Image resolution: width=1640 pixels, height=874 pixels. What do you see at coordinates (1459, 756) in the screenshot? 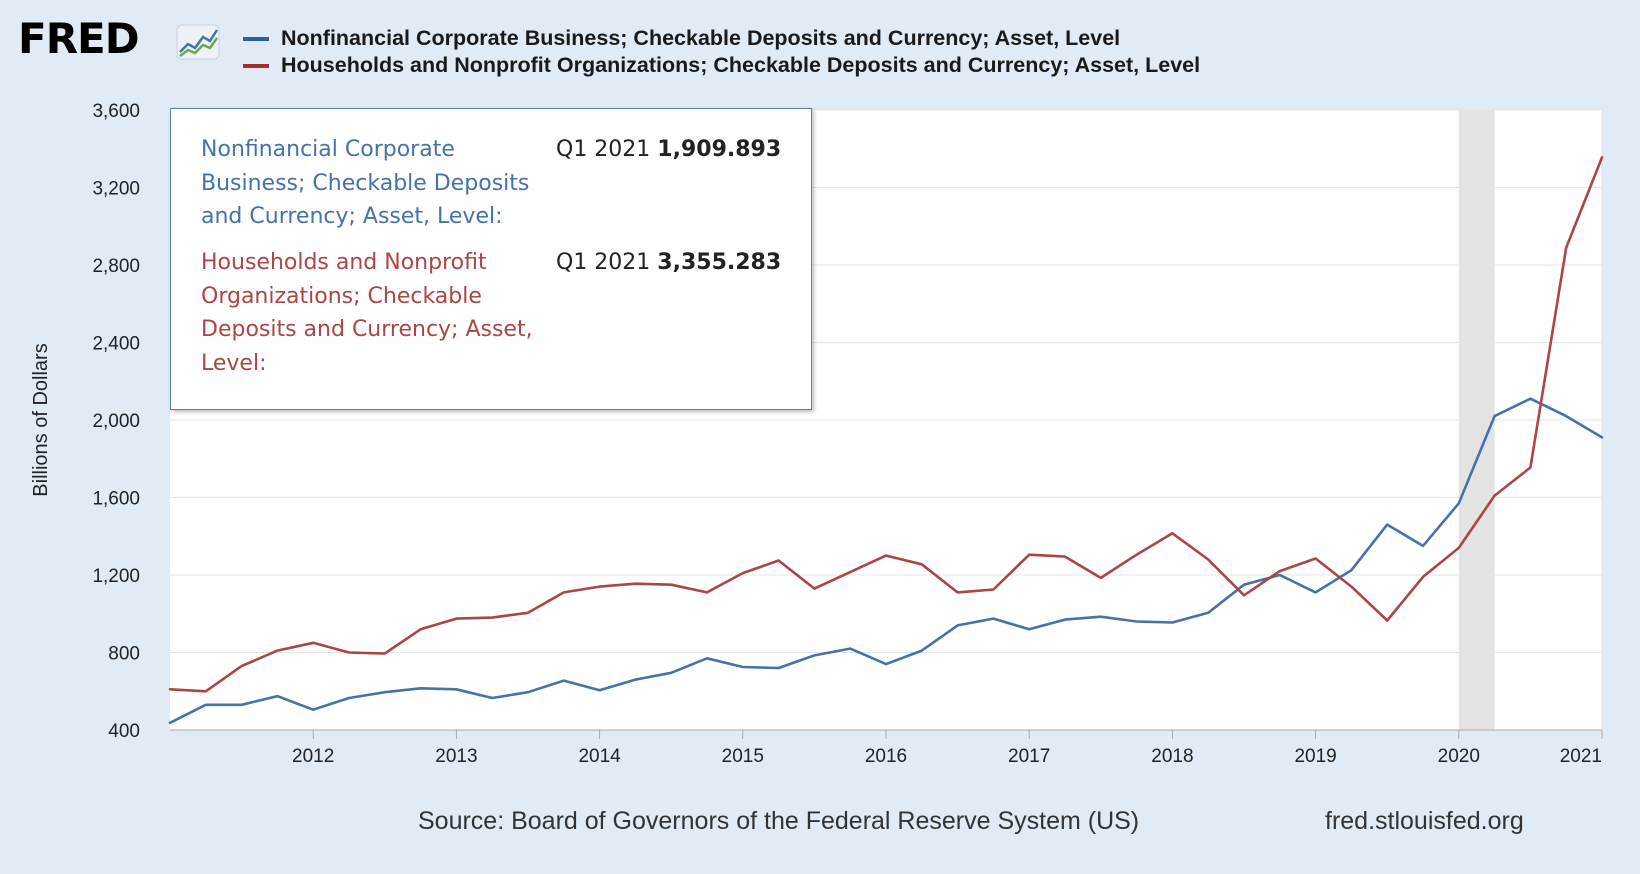
I see `x-tick-label: 2020` at bounding box center [1459, 756].